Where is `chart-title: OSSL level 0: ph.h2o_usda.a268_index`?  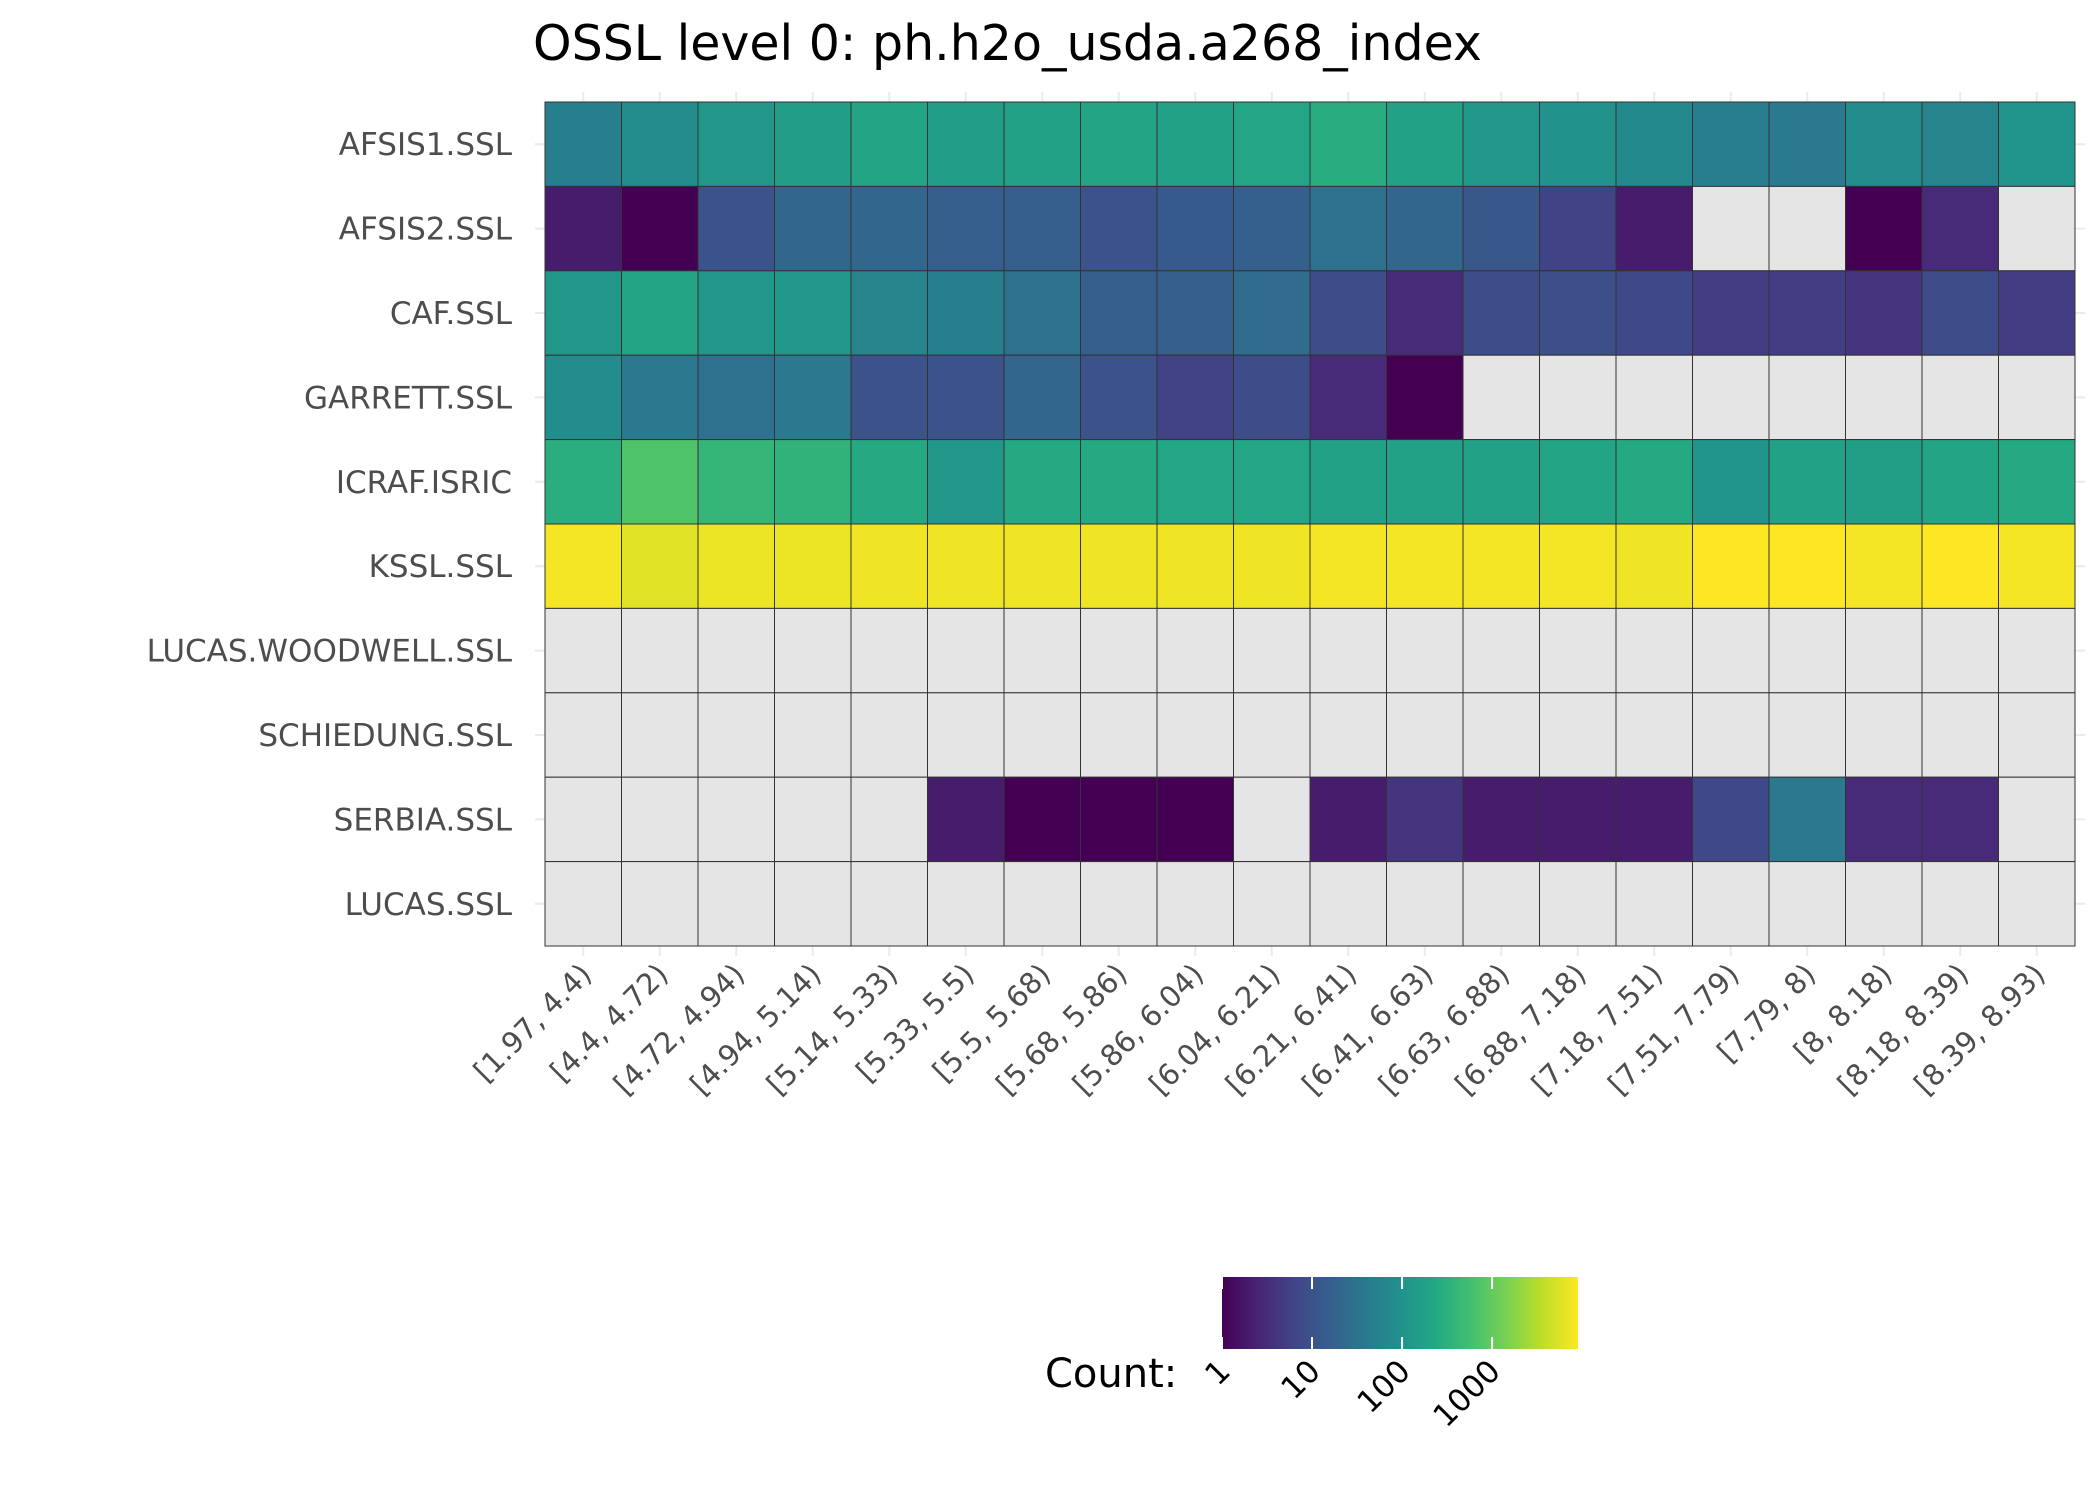
chart-title: OSSL level 0: ph.h2o_usda.a268_index is located at coordinates (1007, 43).